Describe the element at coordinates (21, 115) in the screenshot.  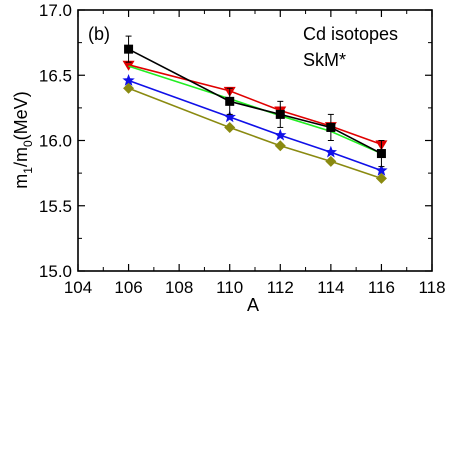
I see `y-axis-title-unit: (MeV)` at that location.